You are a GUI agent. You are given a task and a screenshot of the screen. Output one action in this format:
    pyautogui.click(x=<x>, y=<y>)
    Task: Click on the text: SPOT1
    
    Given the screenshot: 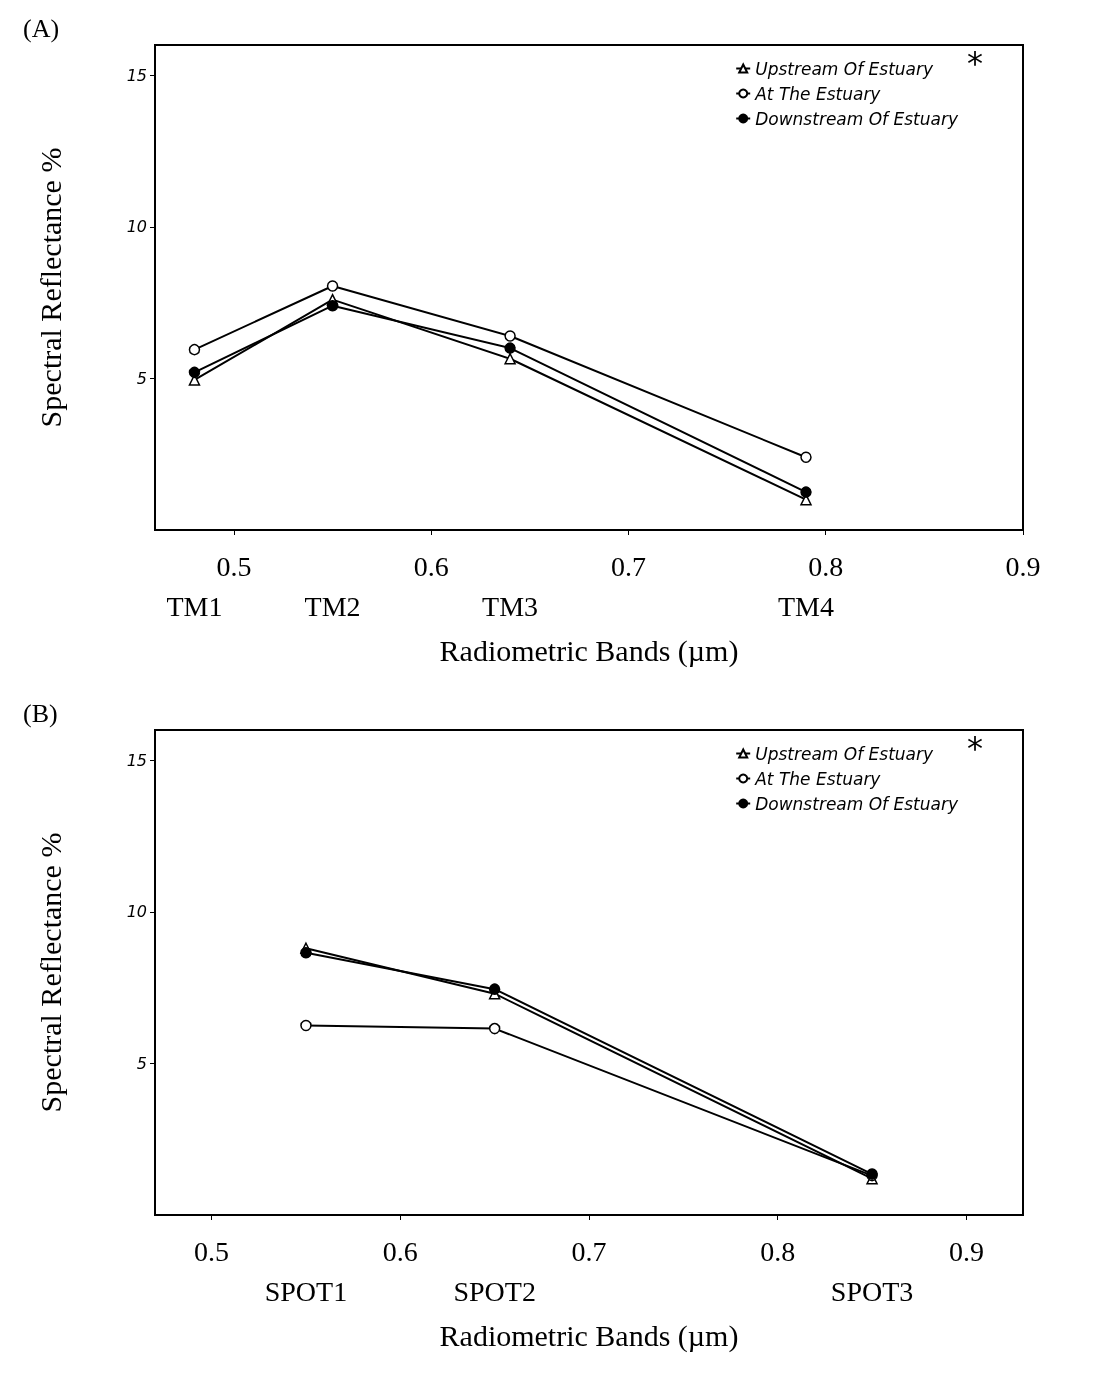 What is the action you would take?
    pyautogui.click(x=306, y=1291)
    